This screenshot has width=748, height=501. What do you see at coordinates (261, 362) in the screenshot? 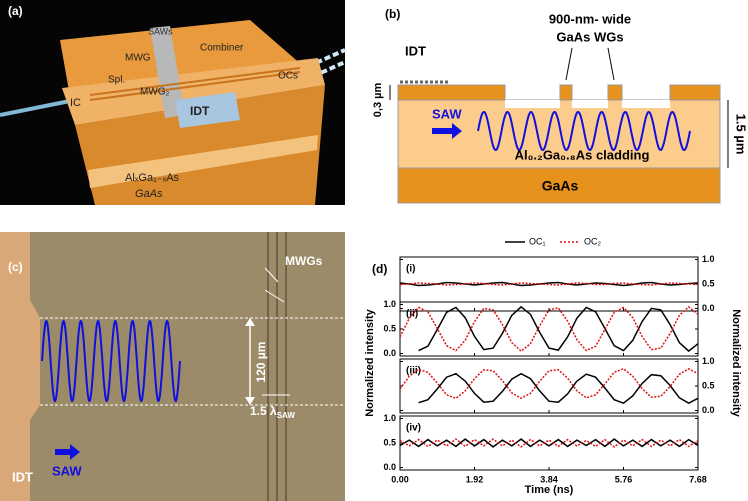
I see `label: 120 µm` at bounding box center [261, 362].